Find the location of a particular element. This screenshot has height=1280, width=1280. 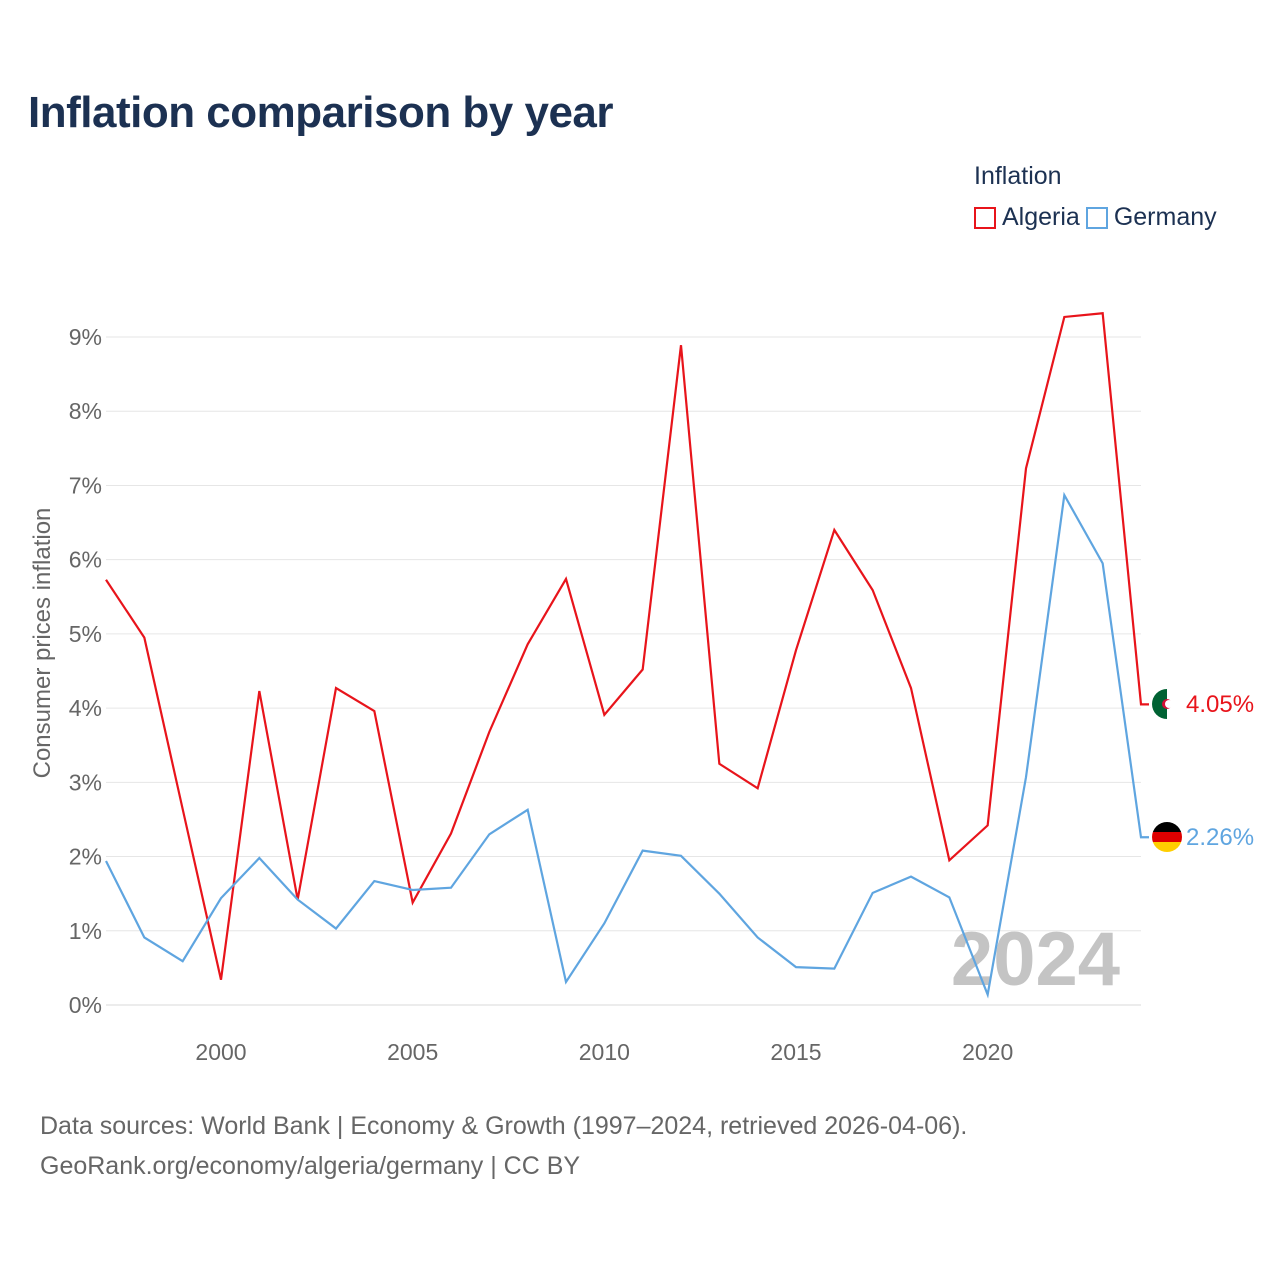

x-tick-label: 2015 is located at coordinates (795, 1052).